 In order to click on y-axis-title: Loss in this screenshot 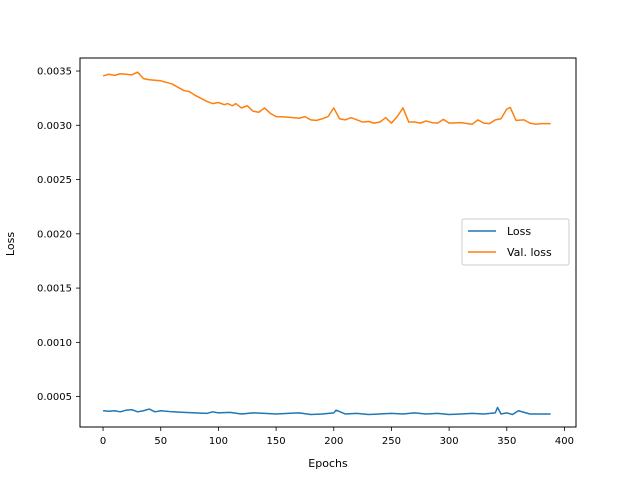, I will do `click(10, 244)`.